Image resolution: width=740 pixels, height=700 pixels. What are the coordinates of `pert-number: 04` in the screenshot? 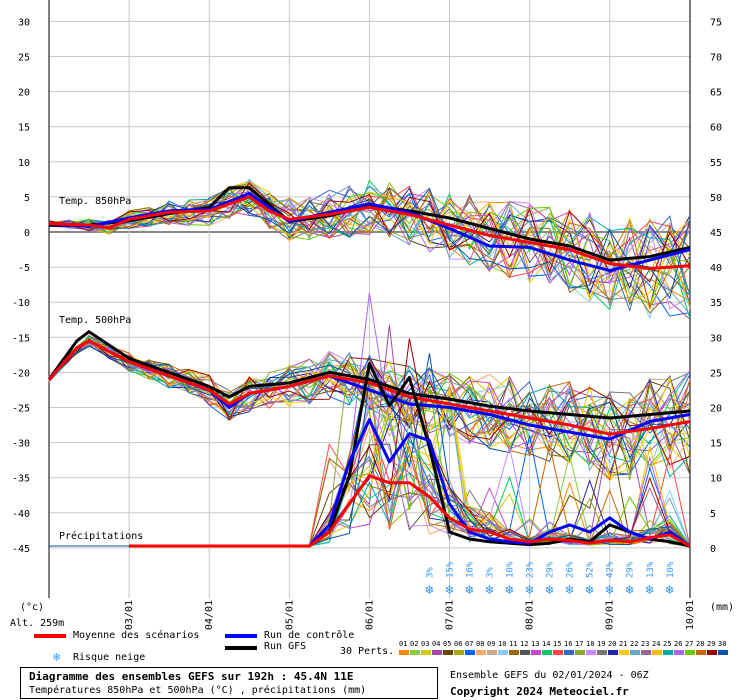 It's located at (436, 644).